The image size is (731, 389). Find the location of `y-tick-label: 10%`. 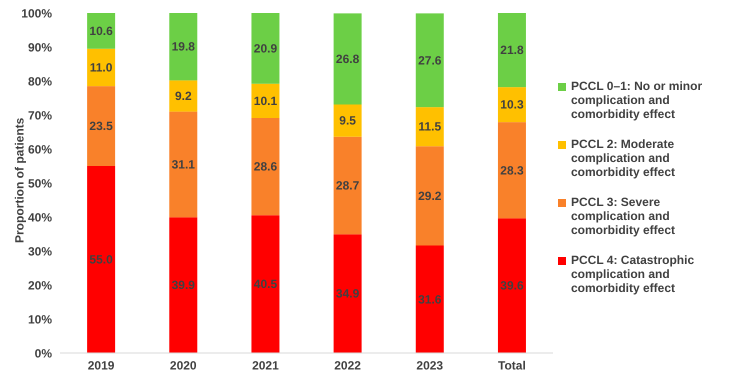

y-tick-label: 10% is located at coordinates (40, 319).